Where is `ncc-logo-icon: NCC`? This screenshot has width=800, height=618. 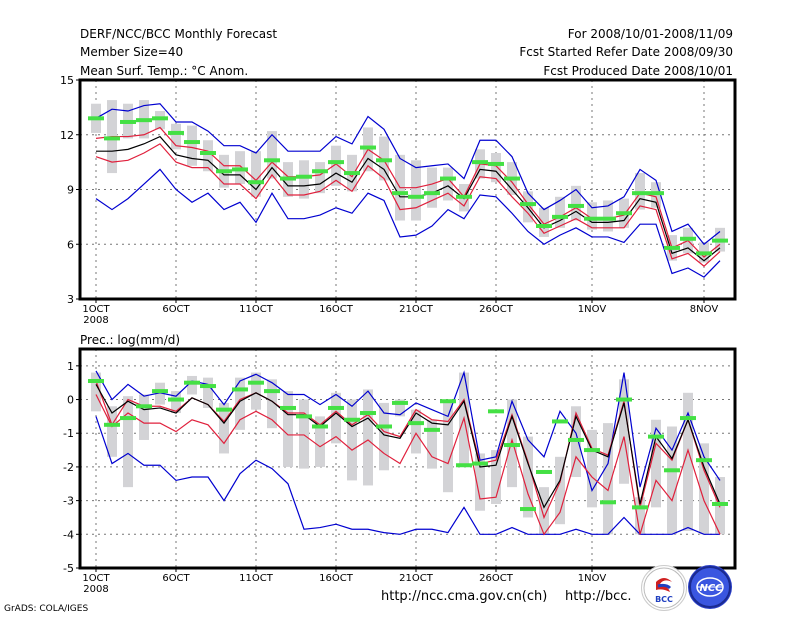
ncc-logo-icon: NCC is located at coordinates (710, 587).